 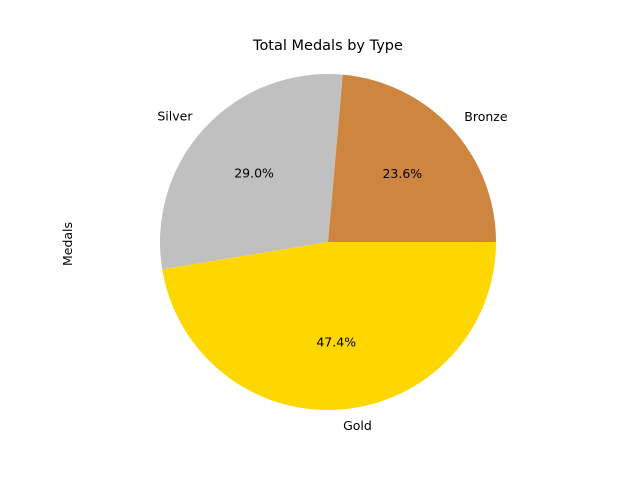 I want to click on pie-slice-silver, so click(x=251, y=171).